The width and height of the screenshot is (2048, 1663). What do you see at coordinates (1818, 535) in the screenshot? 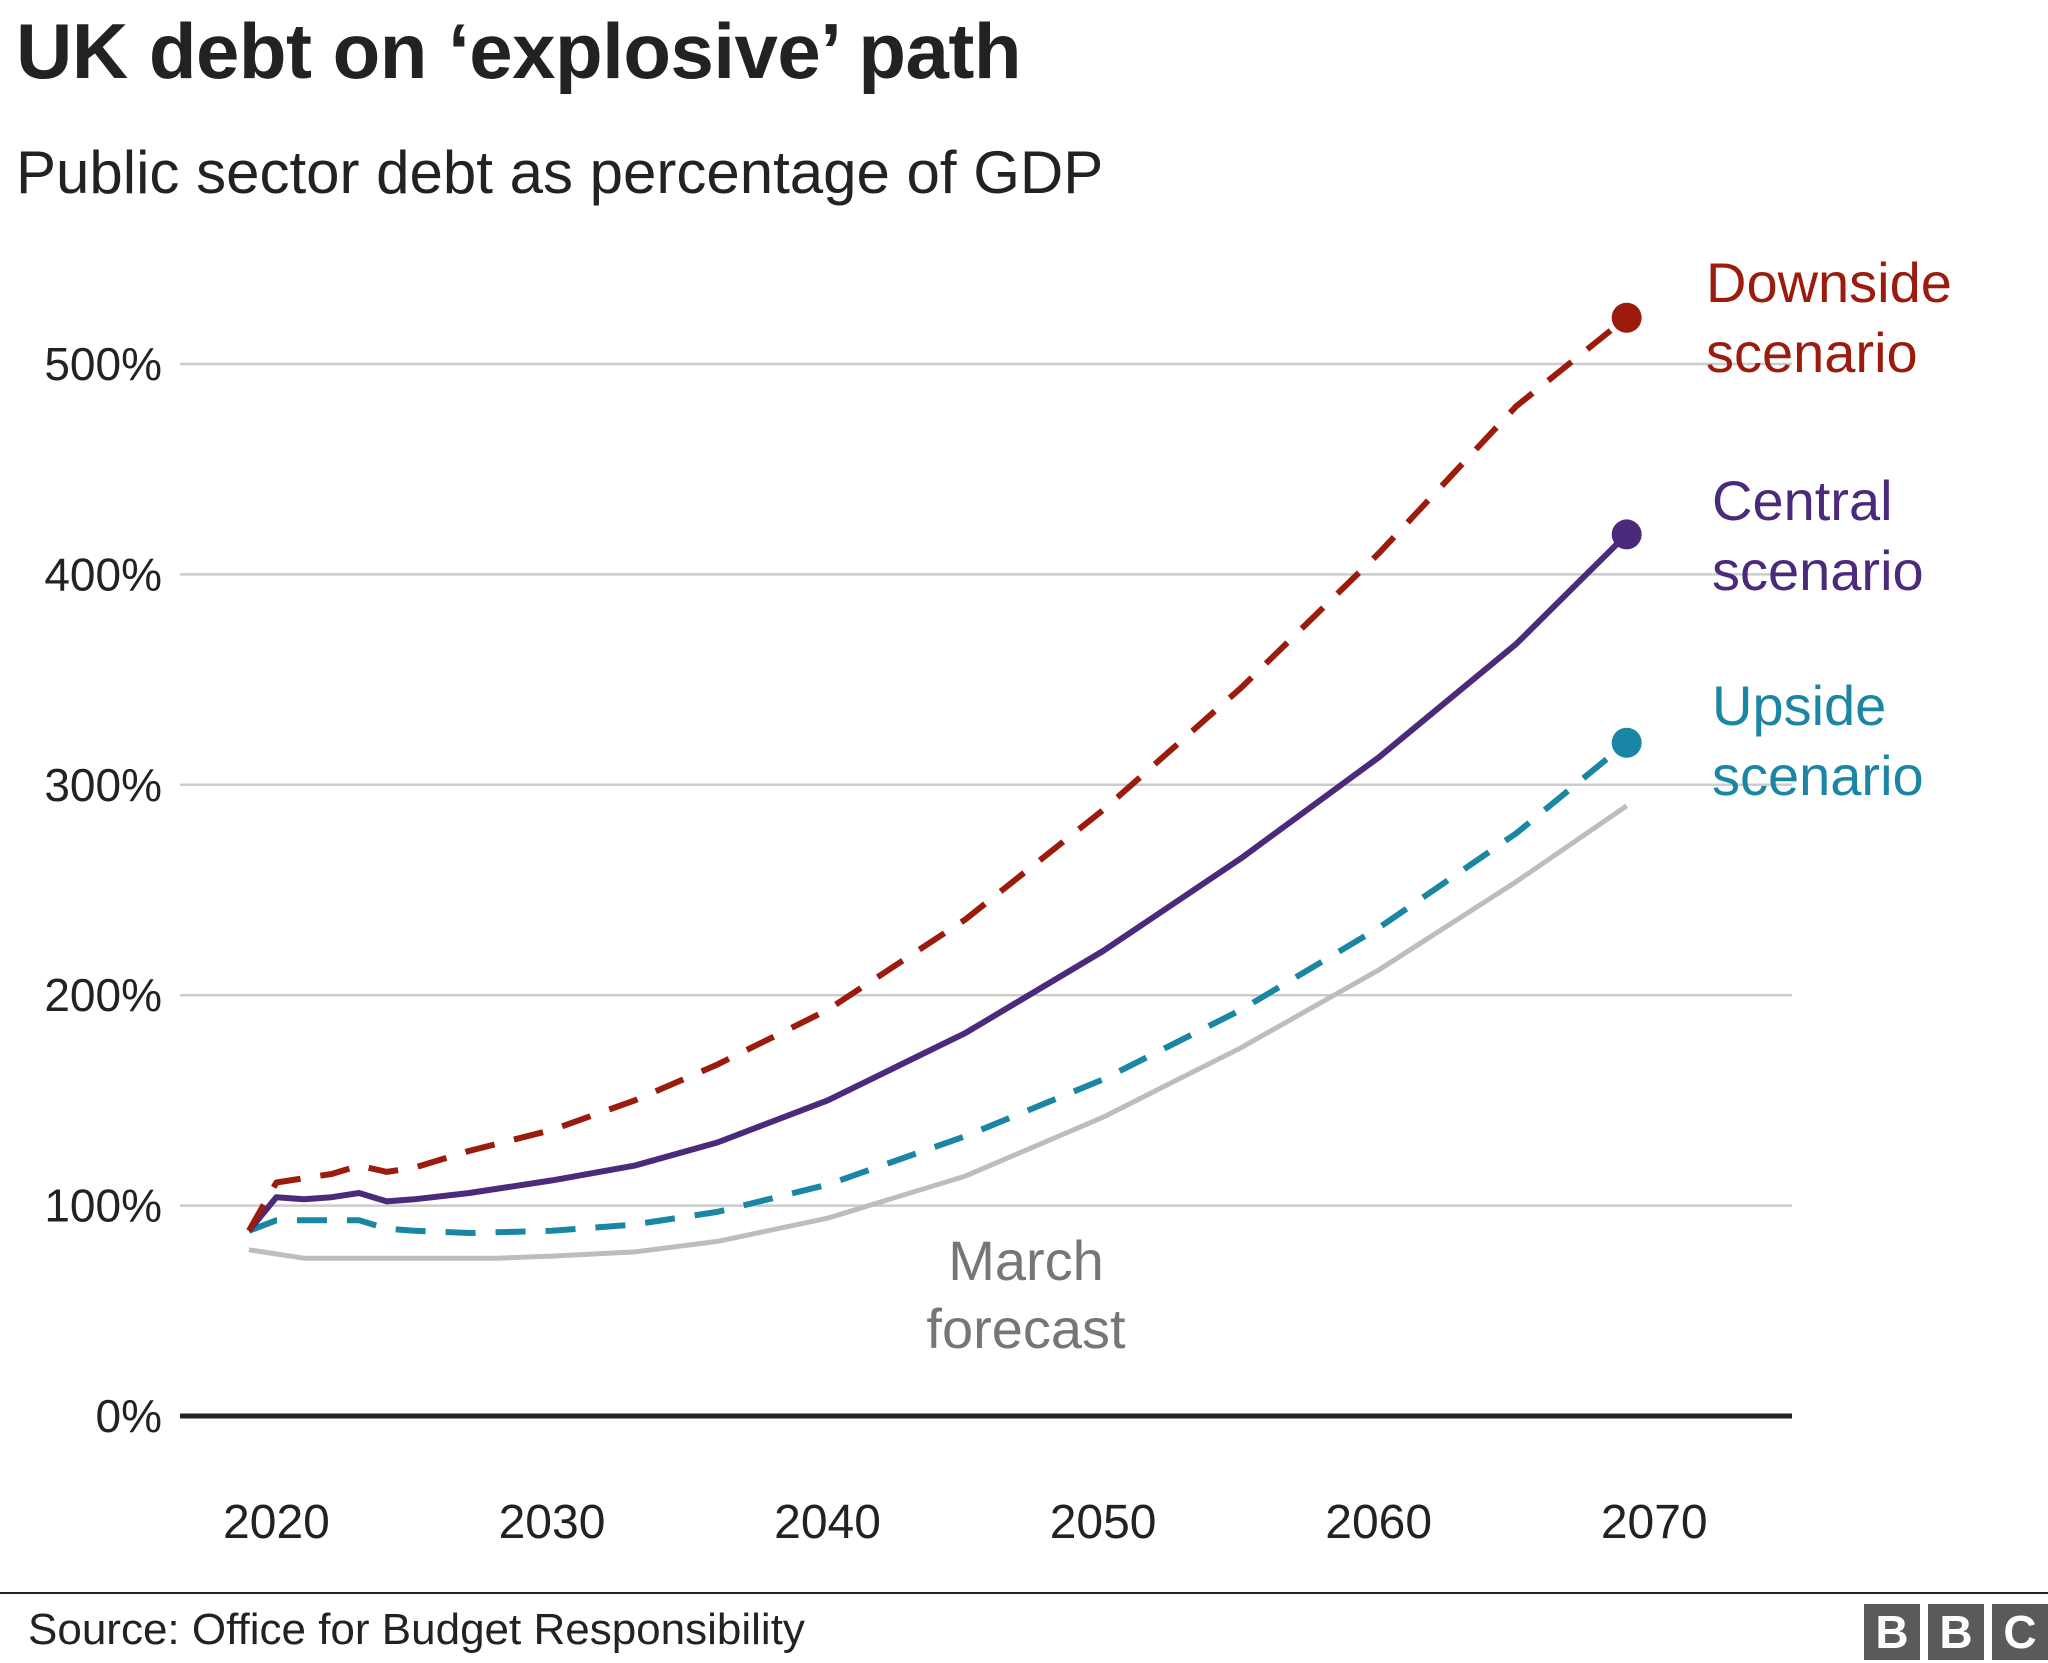
I see `series-label-central: Central scenario` at bounding box center [1818, 535].